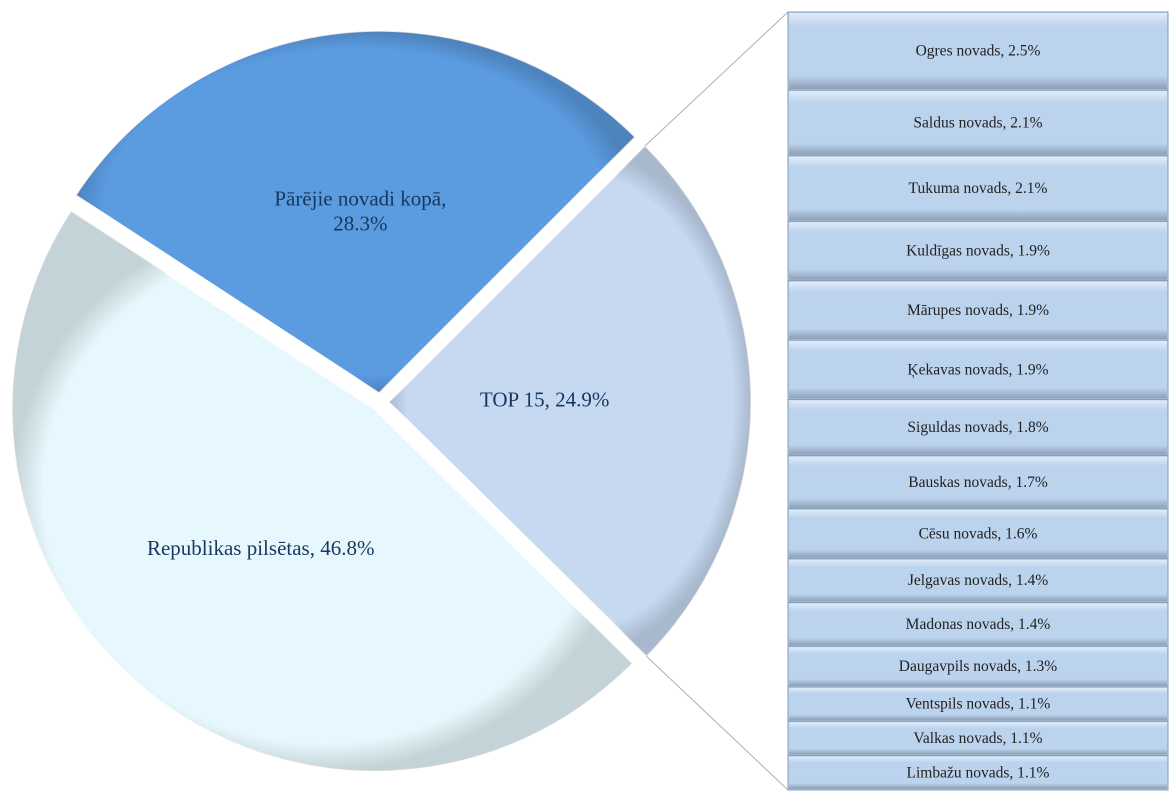 This screenshot has height=792, width=1171. What do you see at coordinates (977, 369) in the screenshot?
I see `bar-label: Ķekavas novads, 1.9%` at bounding box center [977, 369].